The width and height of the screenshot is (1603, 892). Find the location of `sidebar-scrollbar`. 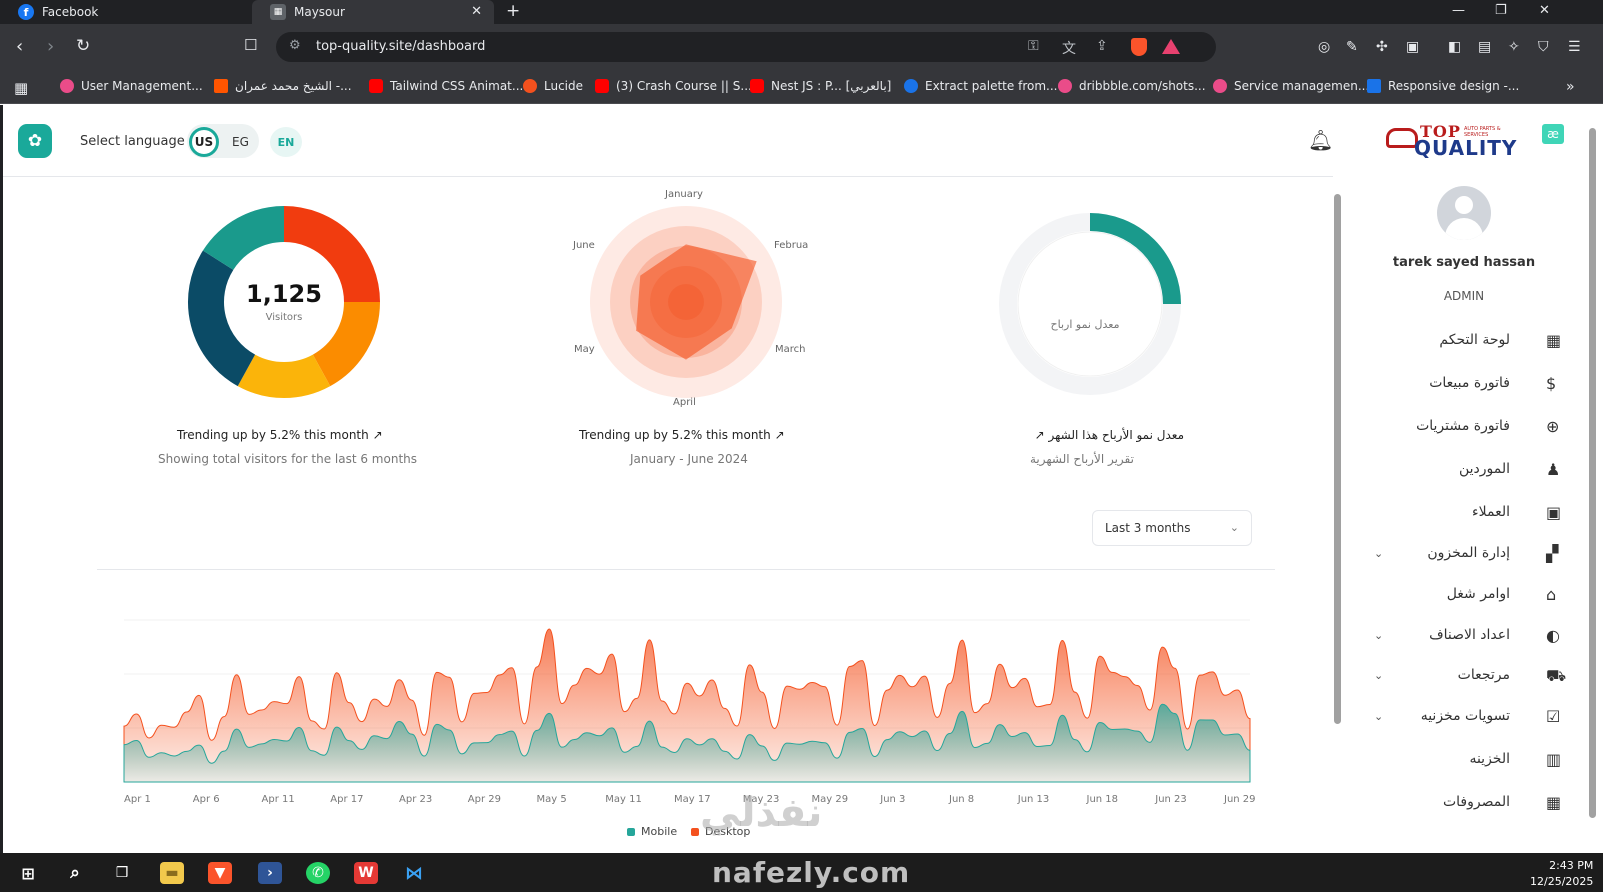

sidebar-scrollbar is located at coordinates (1593, 483).